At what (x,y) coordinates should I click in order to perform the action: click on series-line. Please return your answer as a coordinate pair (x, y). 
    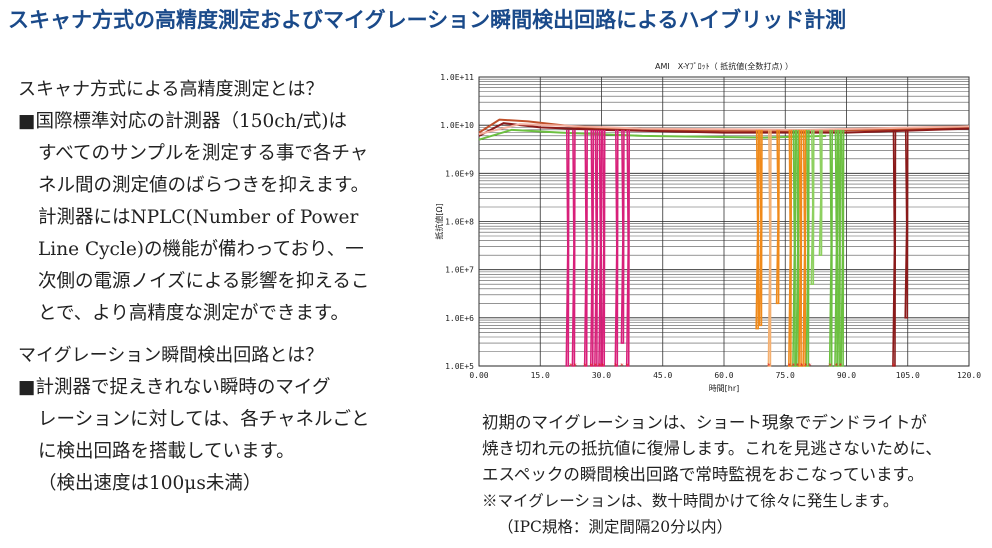
    Looking at the image, I should click on (724, 129).